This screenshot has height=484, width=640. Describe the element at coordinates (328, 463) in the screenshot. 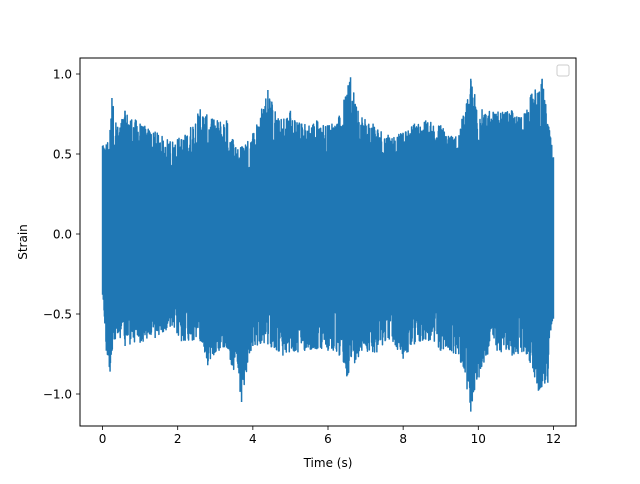

I see `x-axis-label: Time (s)` at that location.